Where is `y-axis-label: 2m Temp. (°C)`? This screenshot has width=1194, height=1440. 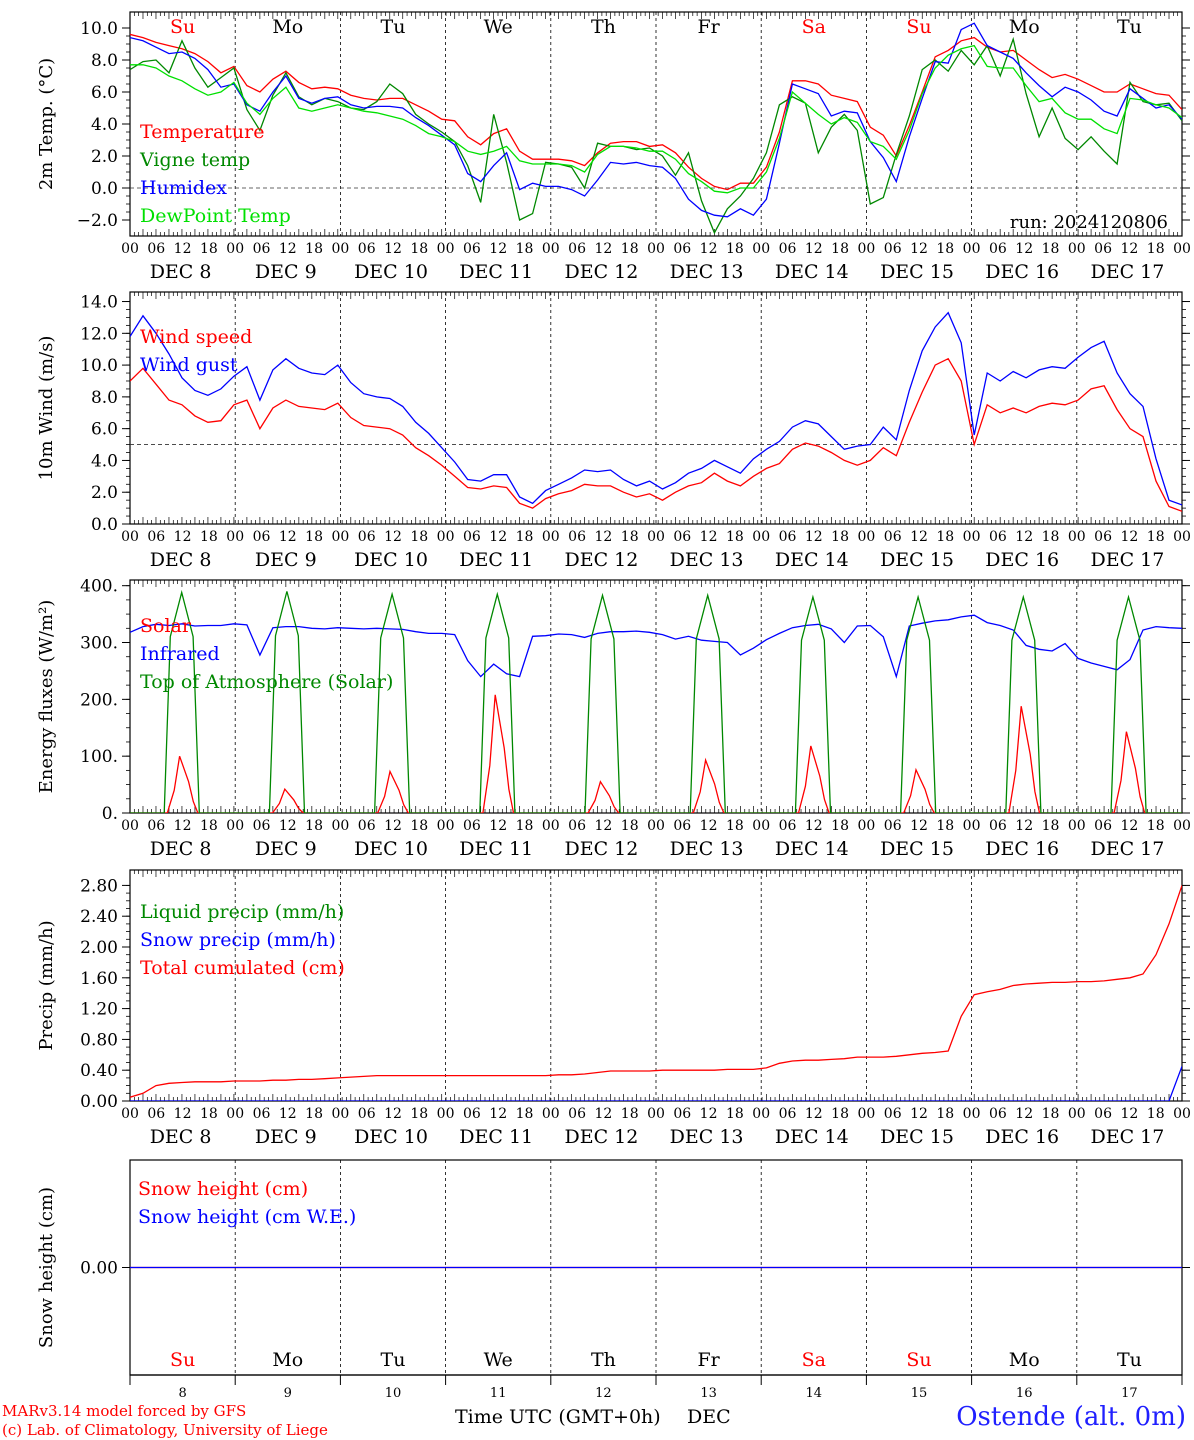
y-axis-label: 2m Temp. (°C) is located at coordinates (46, 124).